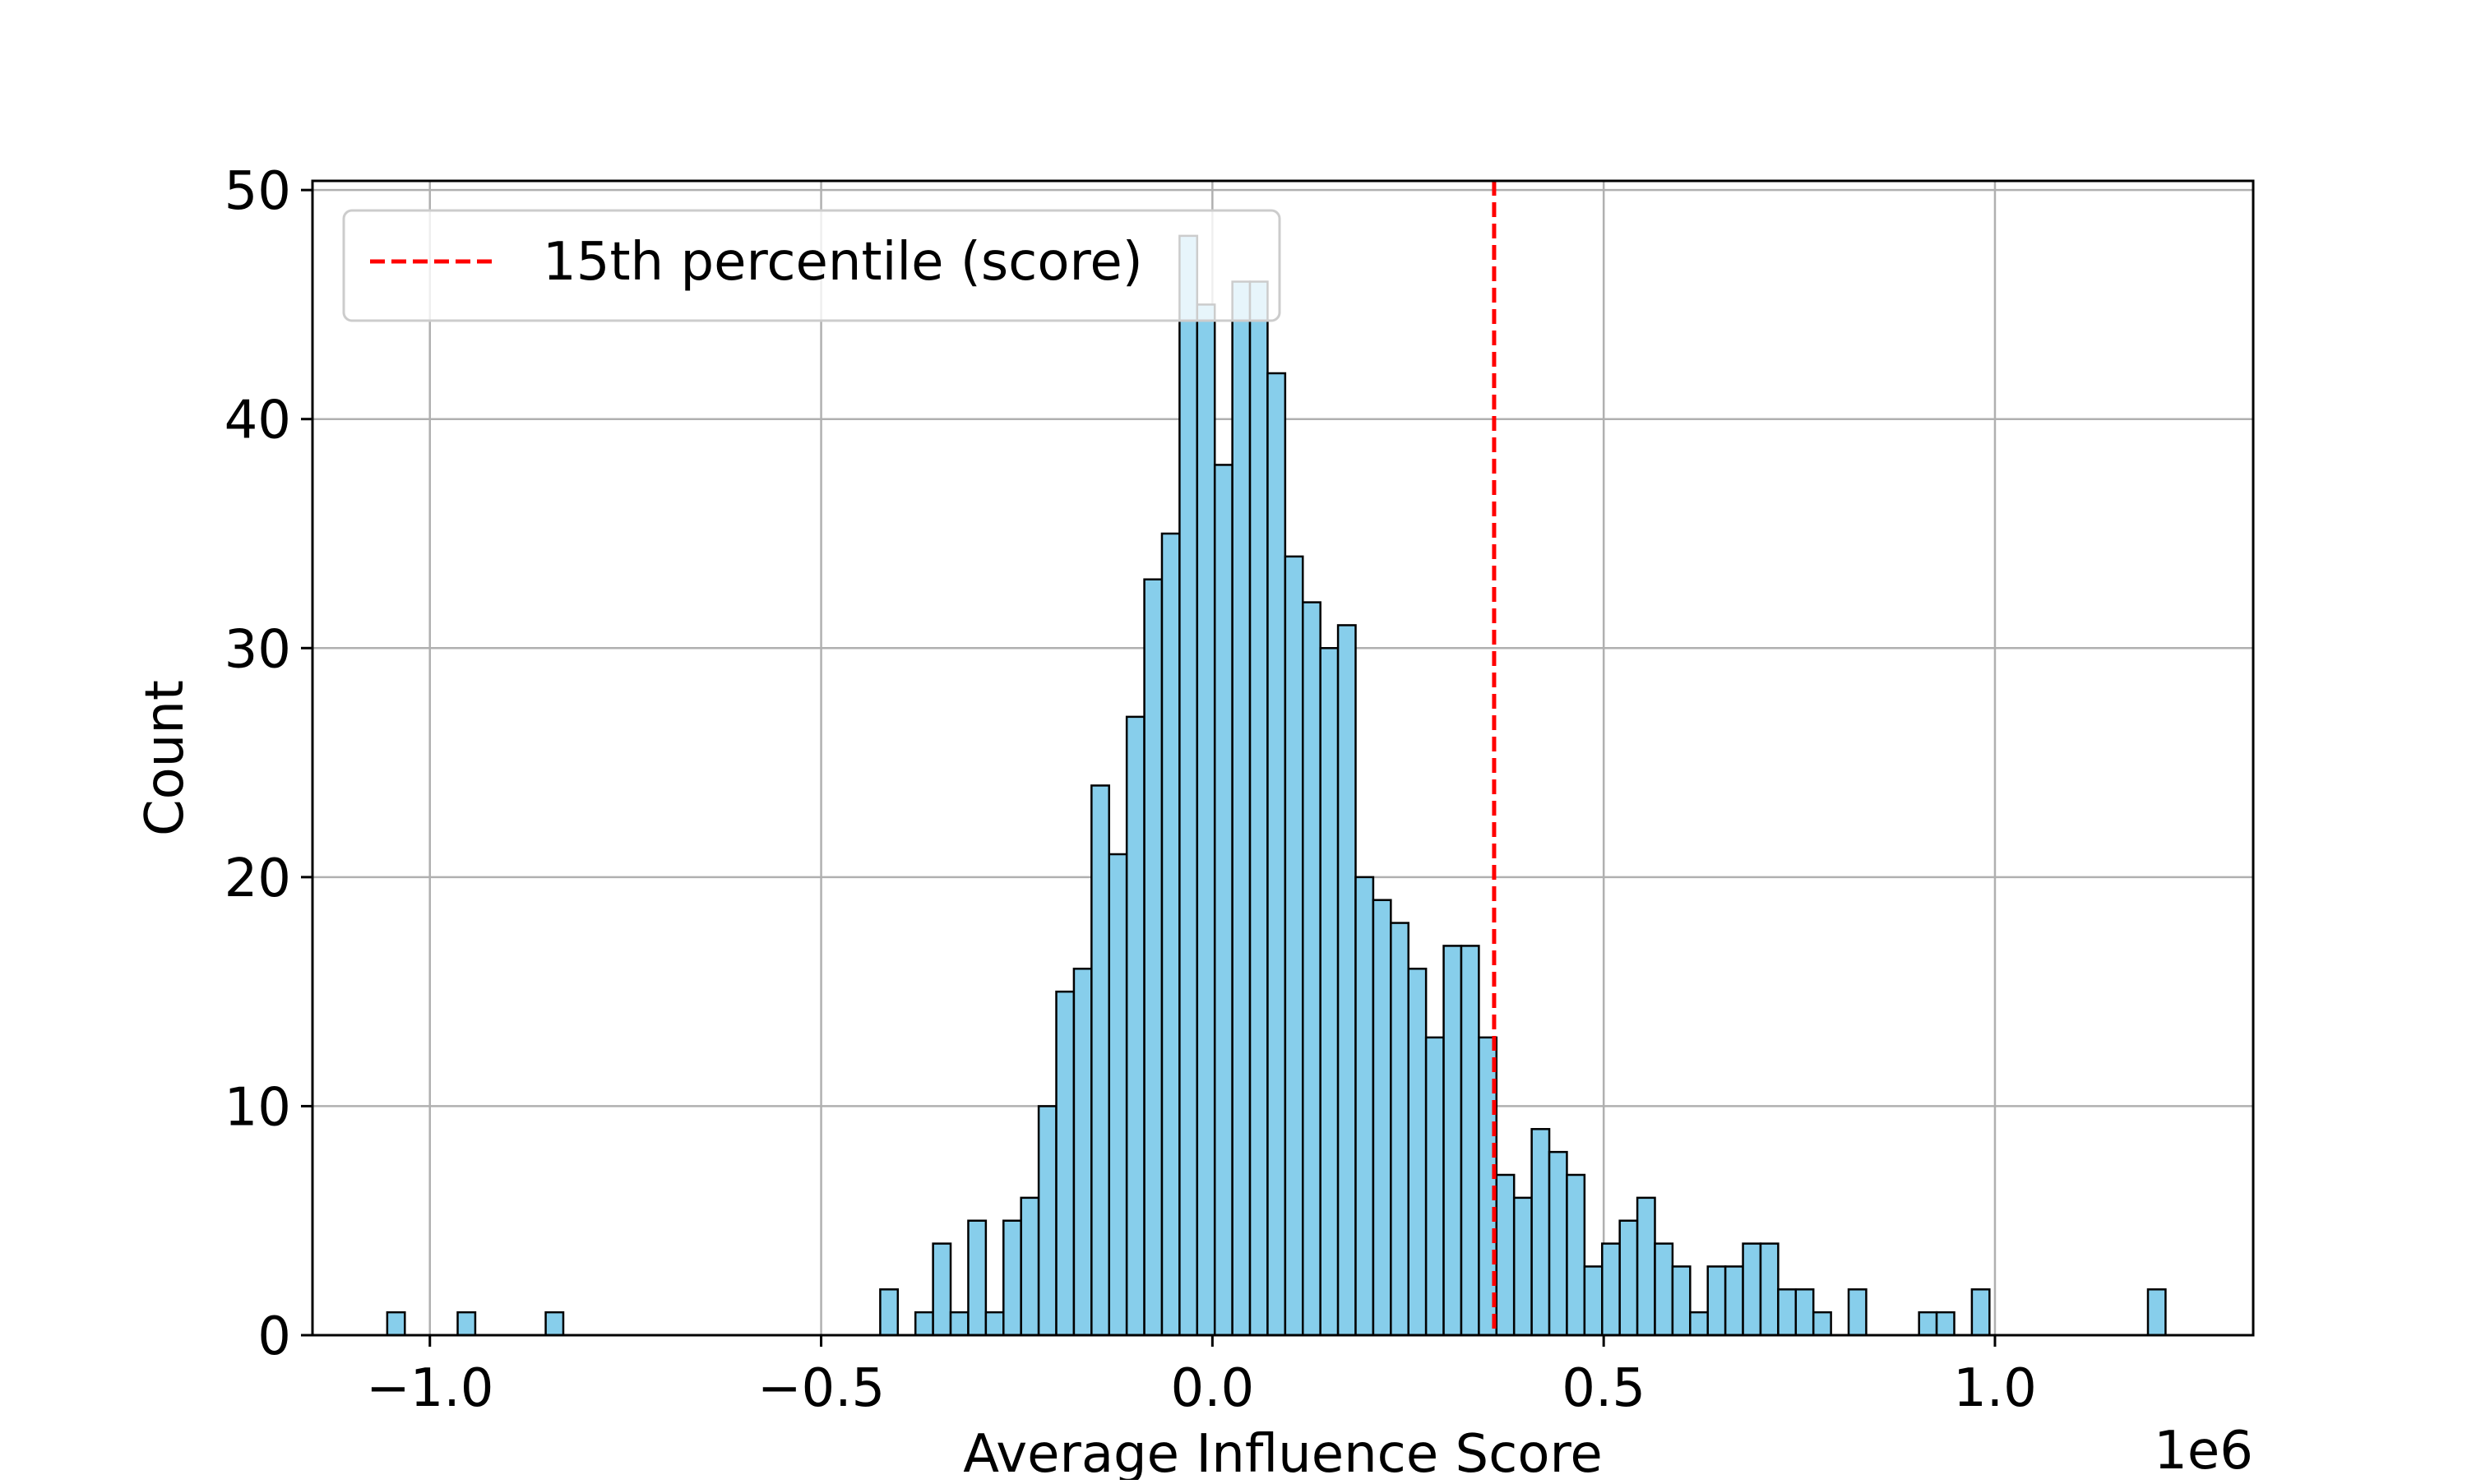  Describe the element at coordinates (843, 263) in the screenshot. I see `legend-label: 15th percentile (score)` at that location.